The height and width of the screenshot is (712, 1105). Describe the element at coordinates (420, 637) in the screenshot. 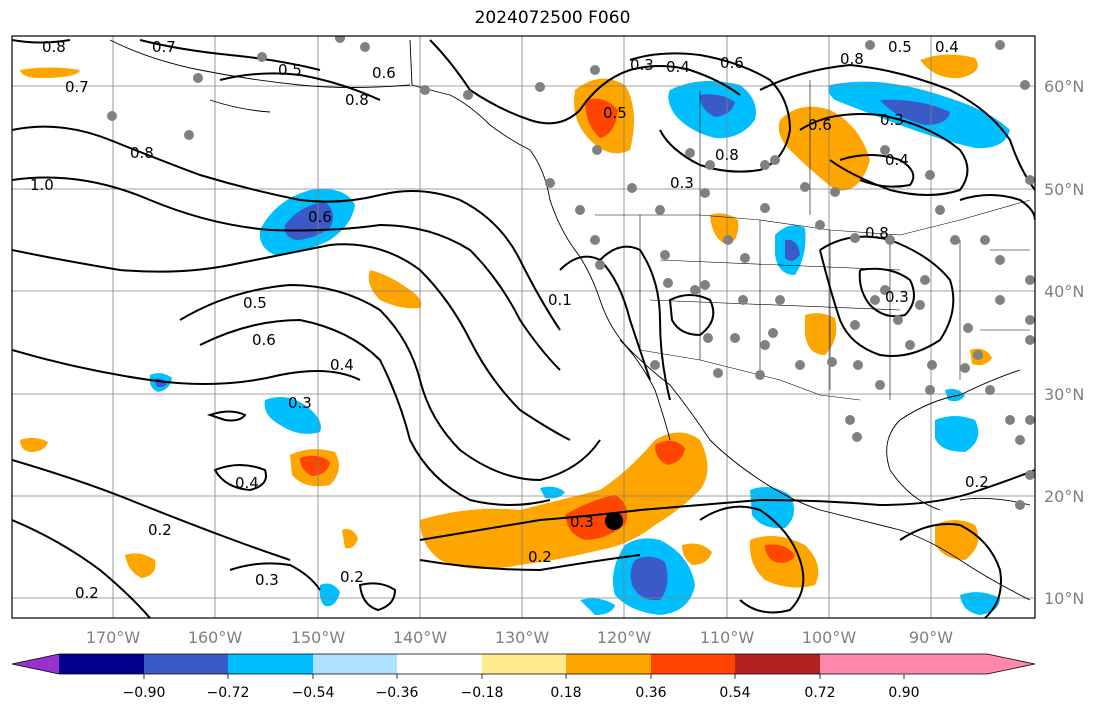

I see `lon-label: 140°W` at that location.